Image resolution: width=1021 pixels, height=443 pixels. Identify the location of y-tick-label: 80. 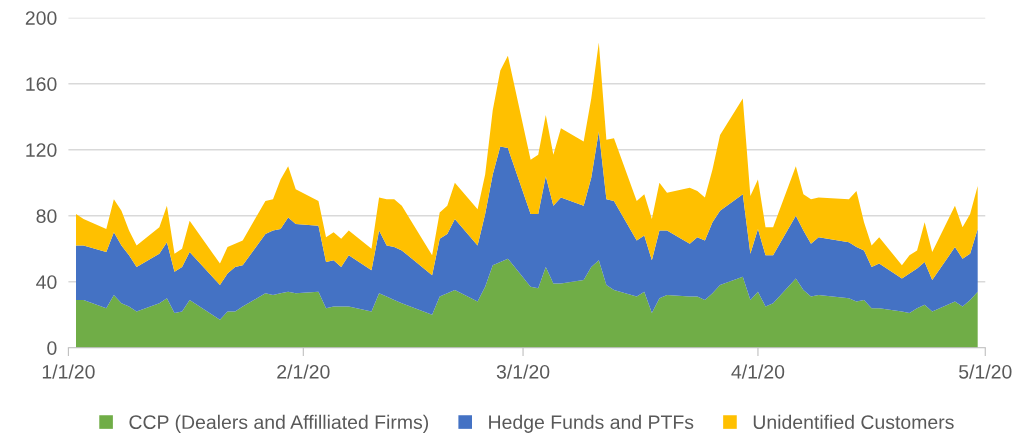
(46, 216).